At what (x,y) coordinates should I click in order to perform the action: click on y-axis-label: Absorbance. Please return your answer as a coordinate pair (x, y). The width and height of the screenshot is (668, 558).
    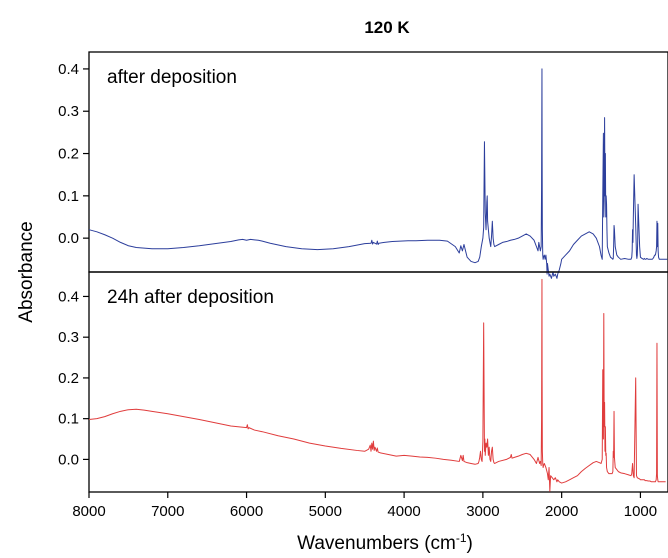
    Looking at the image, I should click on (26, 271).